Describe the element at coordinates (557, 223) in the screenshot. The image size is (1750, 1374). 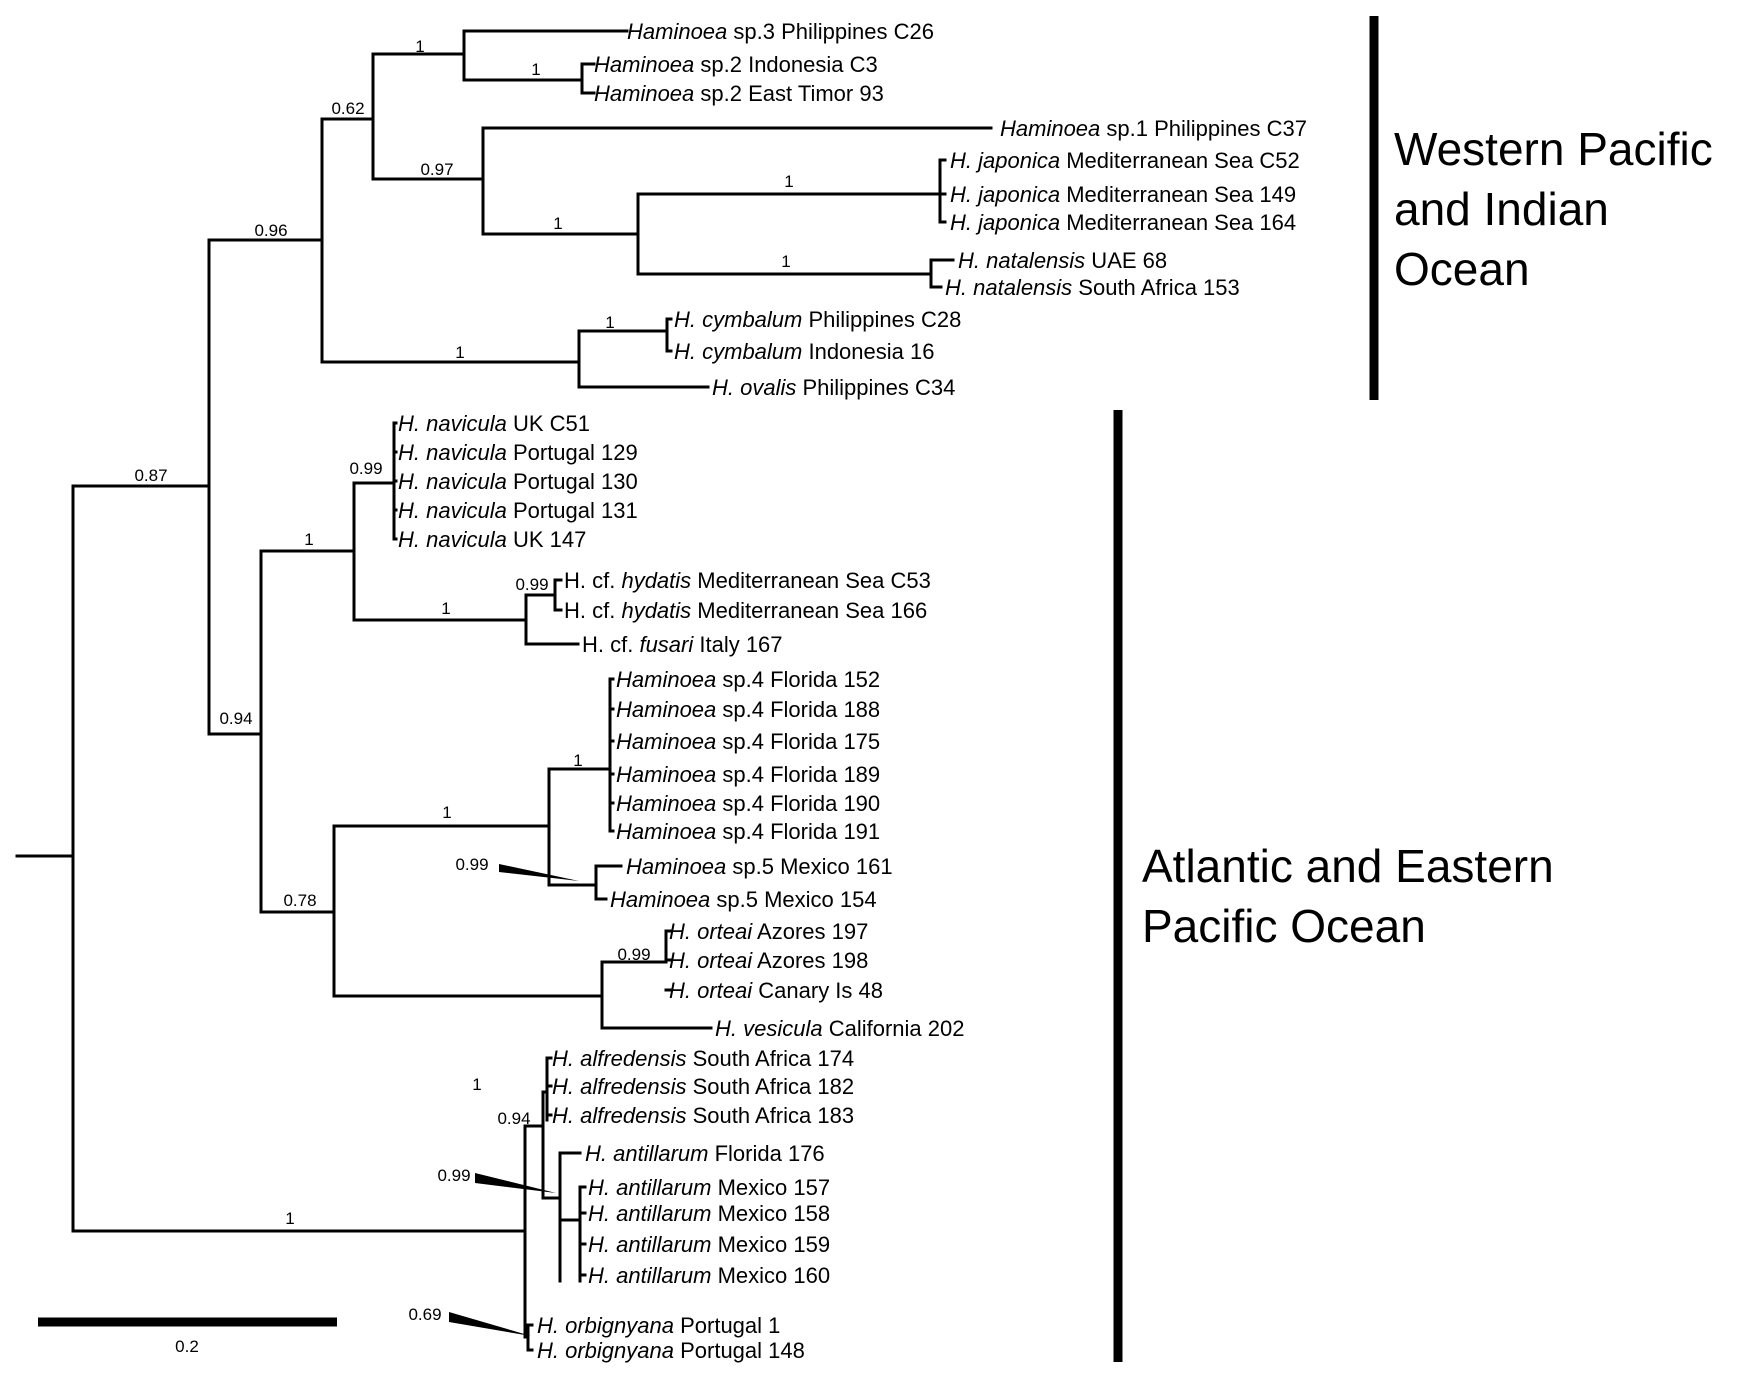
I see `support-value-s6: 1` at that location.